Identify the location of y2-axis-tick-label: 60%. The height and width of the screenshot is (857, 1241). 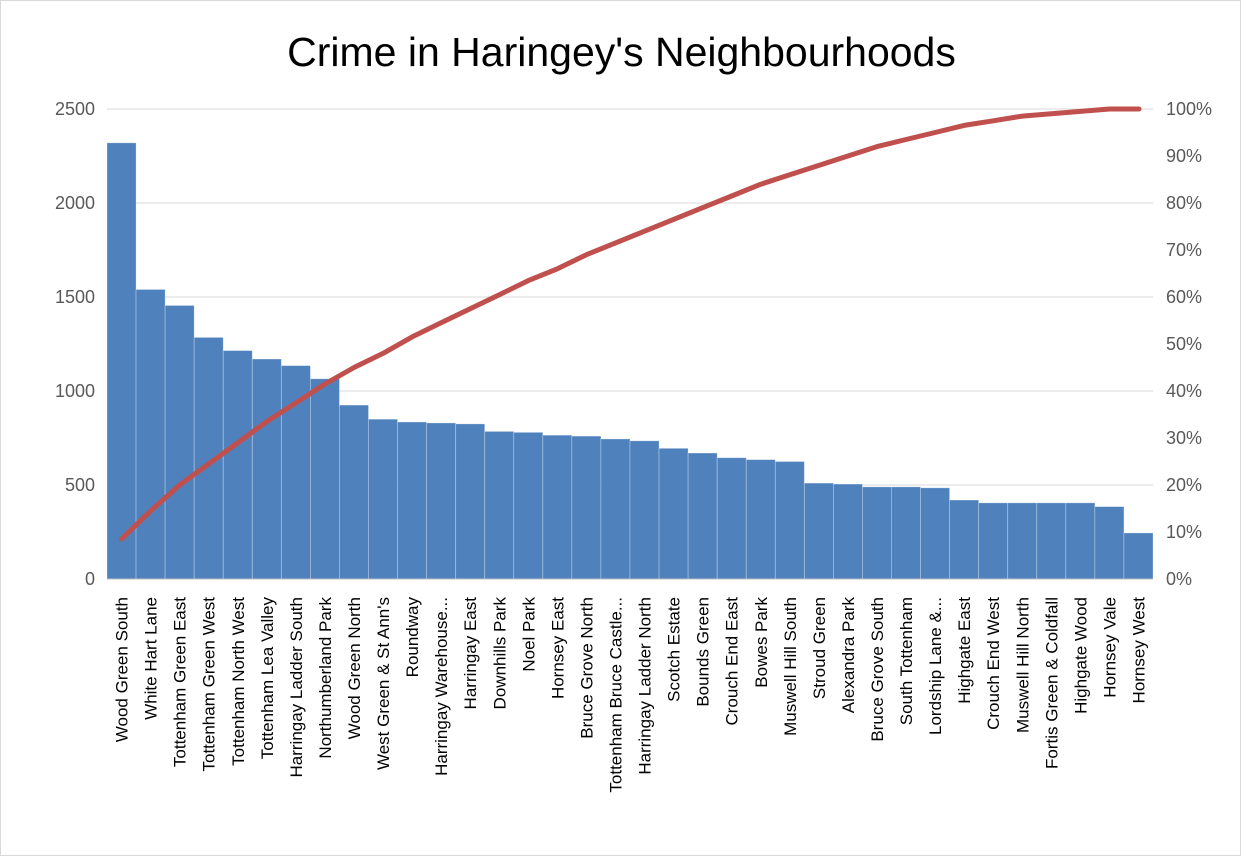
(1184, 297).